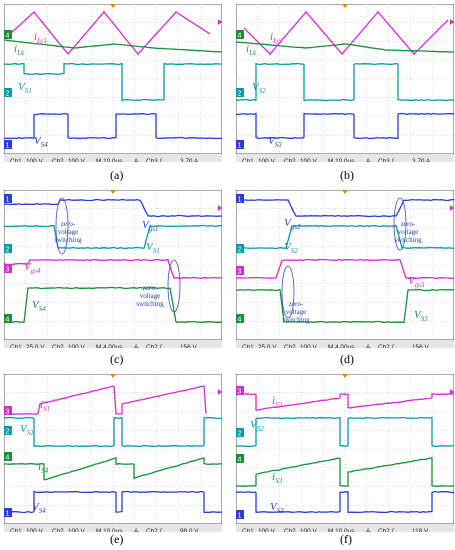 The image size is (455, 550). Describe the element at coordinates (251, 50) in the screenshot. I see `trace-label-iLk: iLk` at that location.